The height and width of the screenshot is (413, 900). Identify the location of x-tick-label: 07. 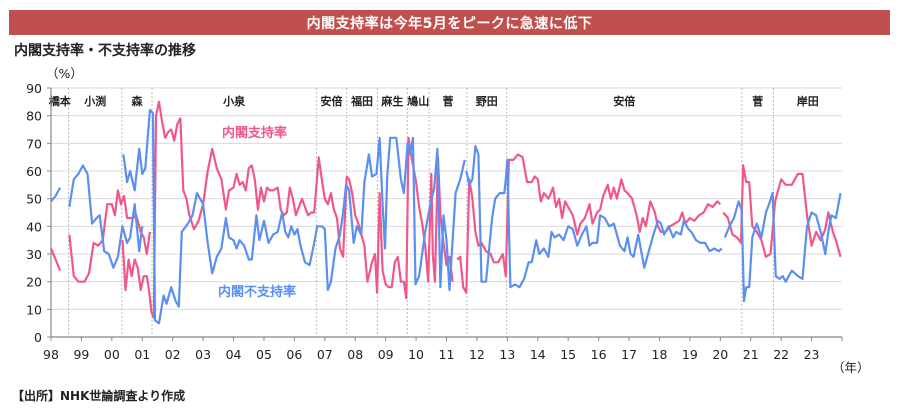
(325, 354).